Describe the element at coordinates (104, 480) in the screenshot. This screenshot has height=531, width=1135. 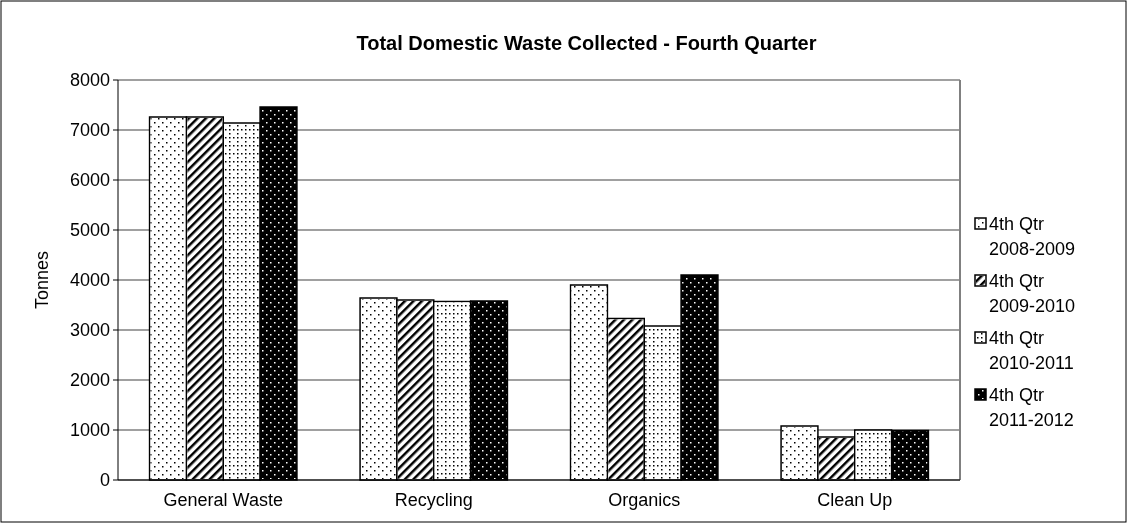
I see `y-tick-label: 0` at that location.